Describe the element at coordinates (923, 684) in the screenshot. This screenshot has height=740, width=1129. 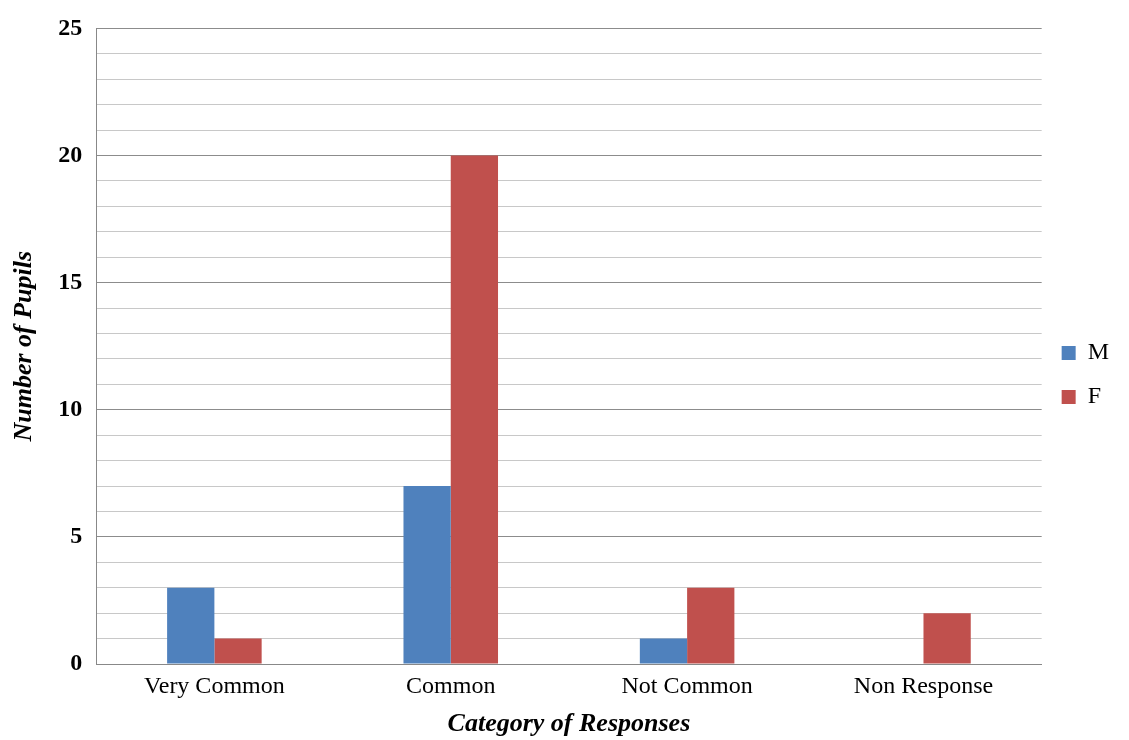
I see `x-tick-label: Non Response` at that location.